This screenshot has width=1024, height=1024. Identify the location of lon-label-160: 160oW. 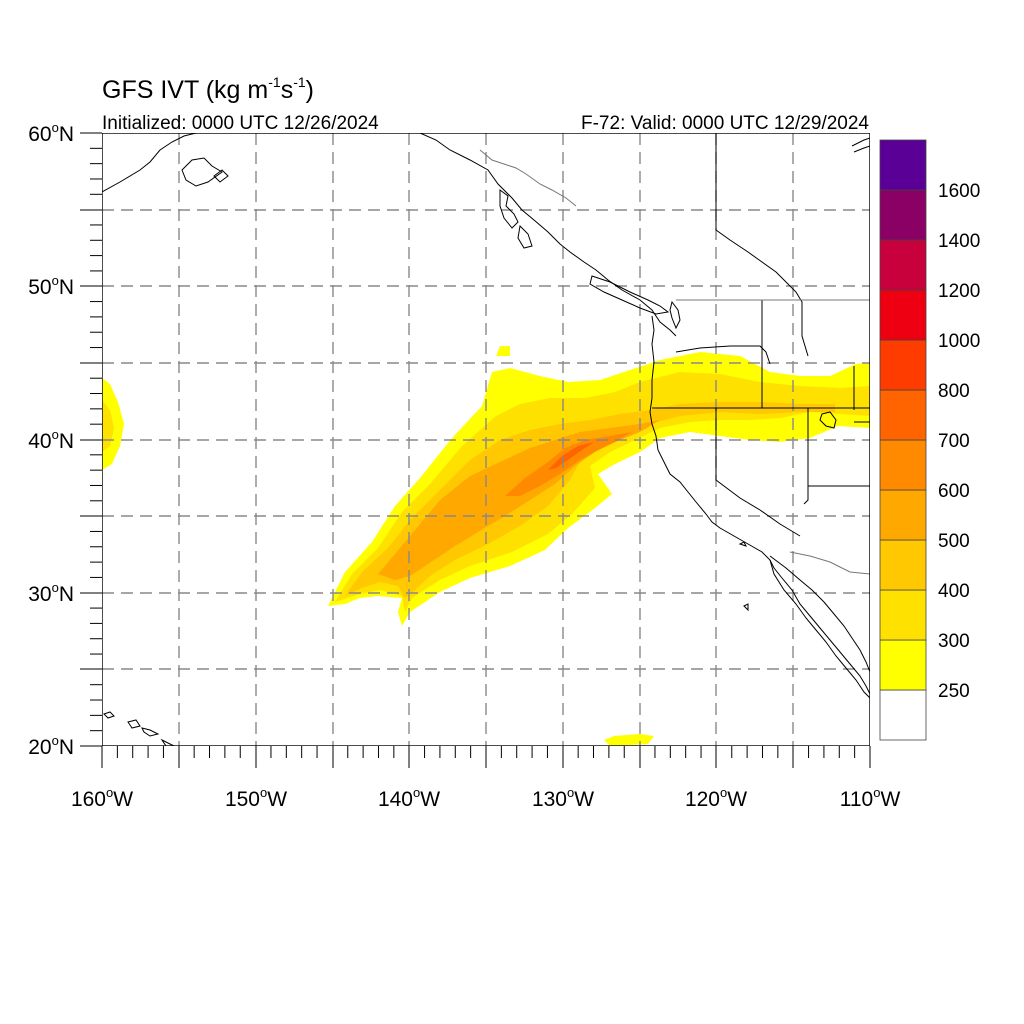
(102, 798).